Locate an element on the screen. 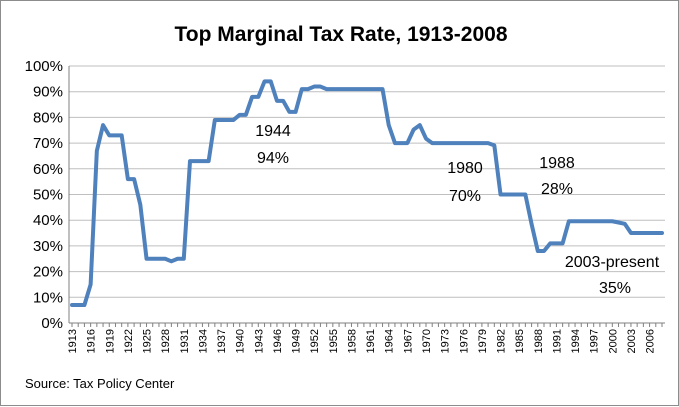 The width and height of the screenshot is (679, 407). x-tick-label: 1949 is located at coordinates (297, 341).